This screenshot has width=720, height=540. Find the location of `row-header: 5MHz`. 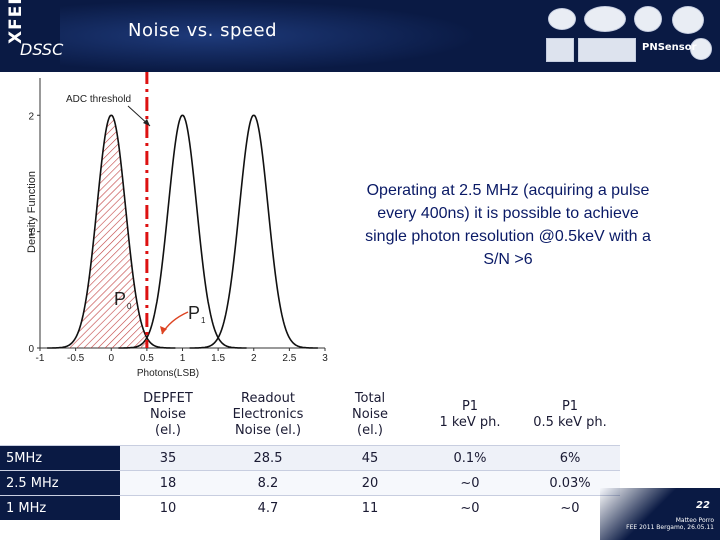

row-header: 5MHz is located at coordinates (60, 458).